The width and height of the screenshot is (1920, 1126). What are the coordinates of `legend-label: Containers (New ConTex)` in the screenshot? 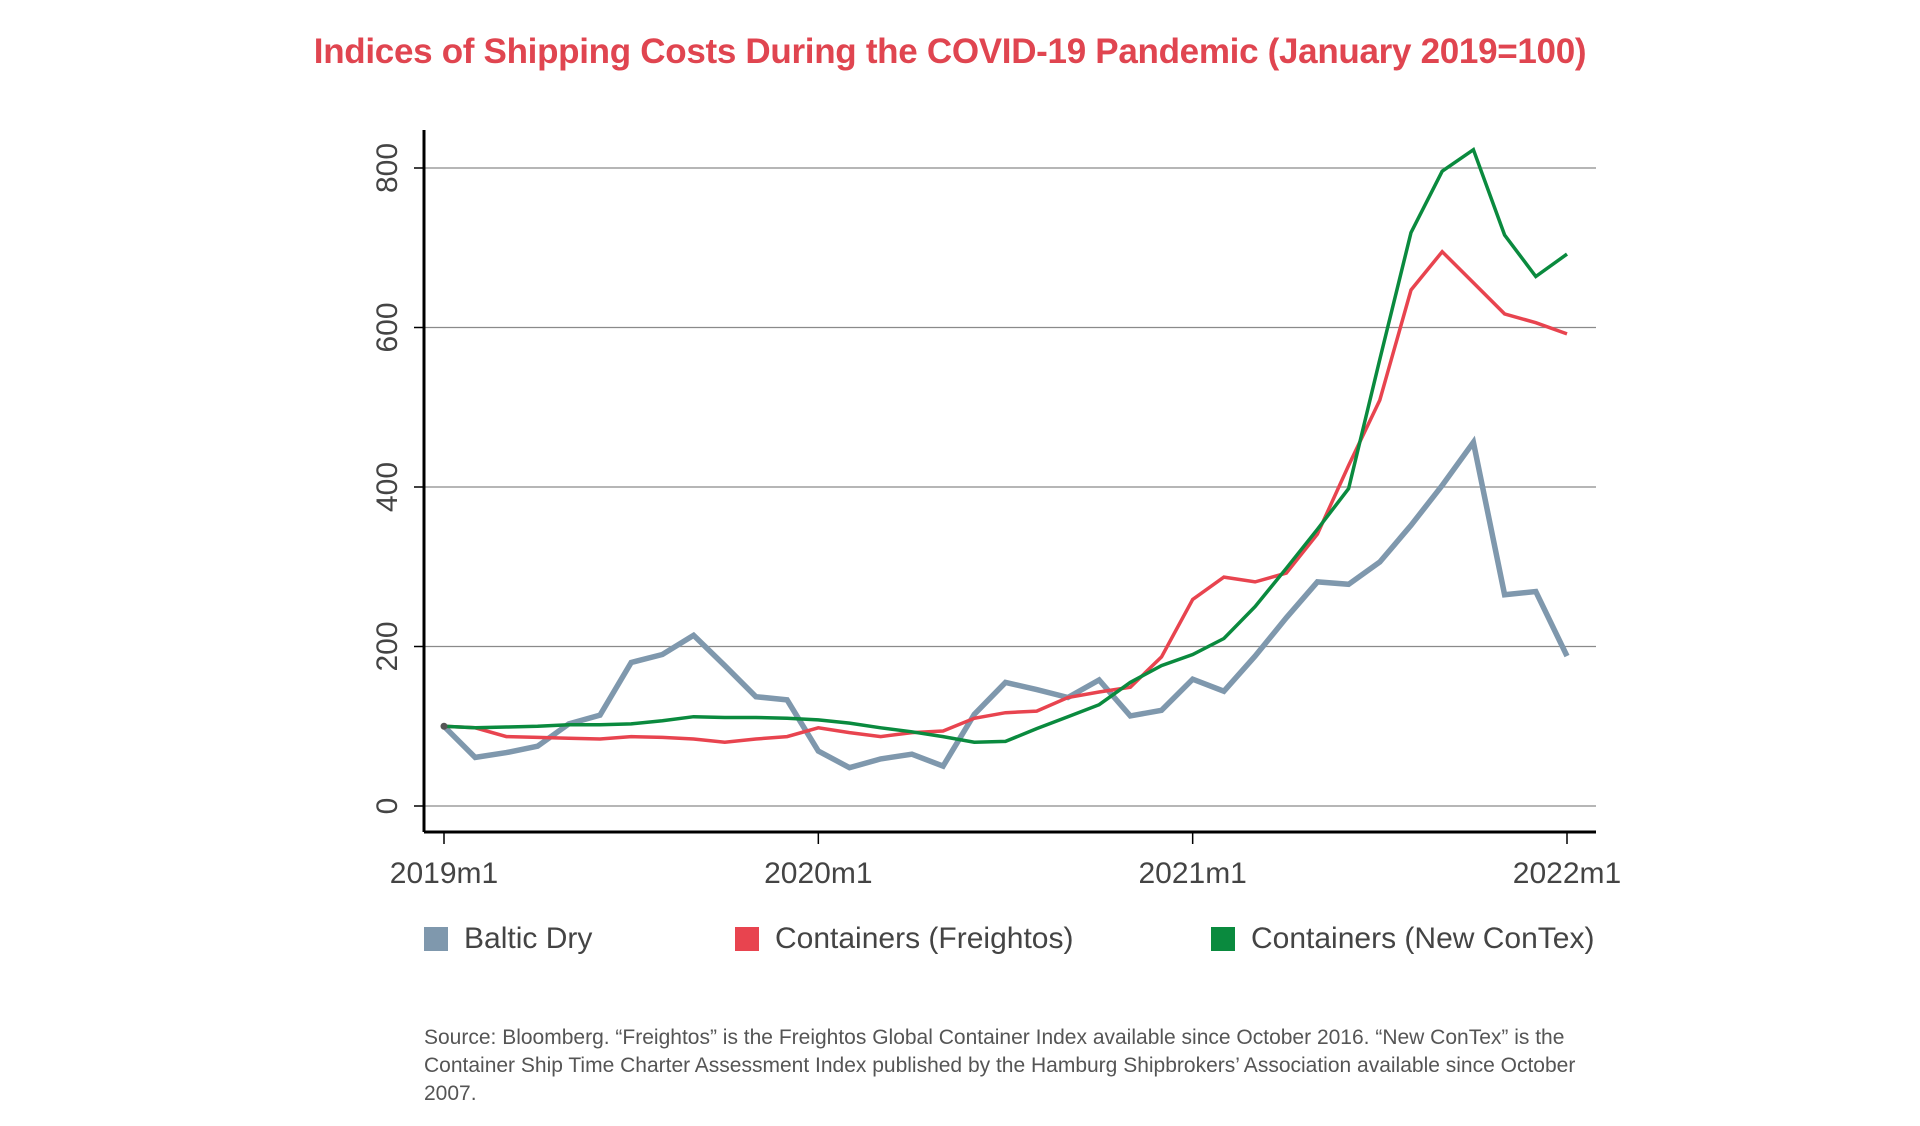 It's located at (1423, 938).